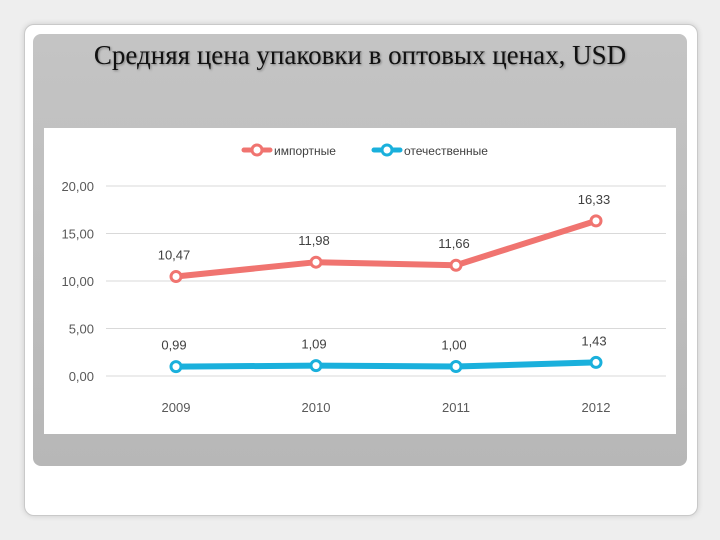 The height and width of the screenshot is (540, 720). Describe the element at coordinates (77, 281) in the screenshot. I see `y-tick-label: 10,00` at that location.